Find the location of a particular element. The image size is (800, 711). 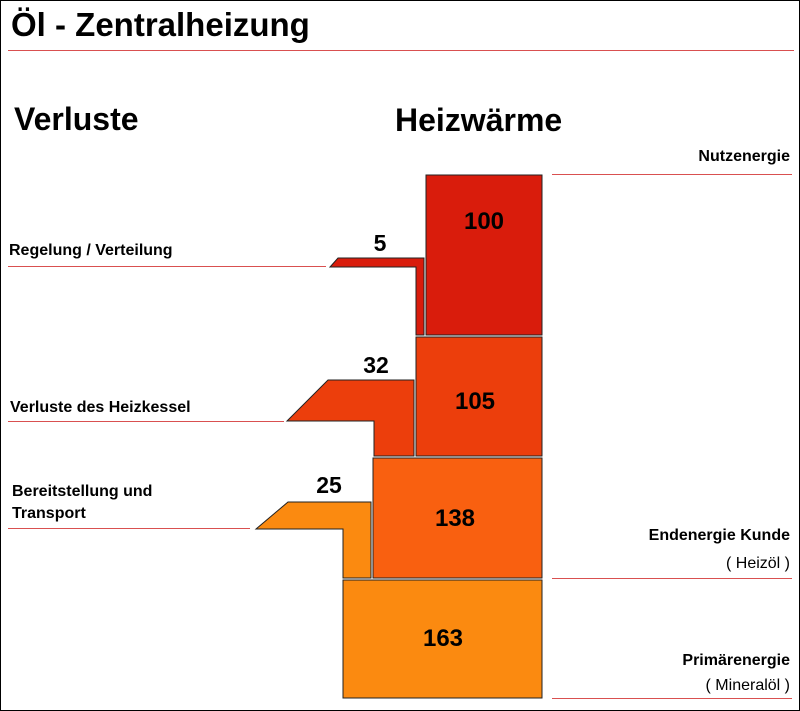

label-bereitstellung-line2: Transport is located at coordinates (49, 513).